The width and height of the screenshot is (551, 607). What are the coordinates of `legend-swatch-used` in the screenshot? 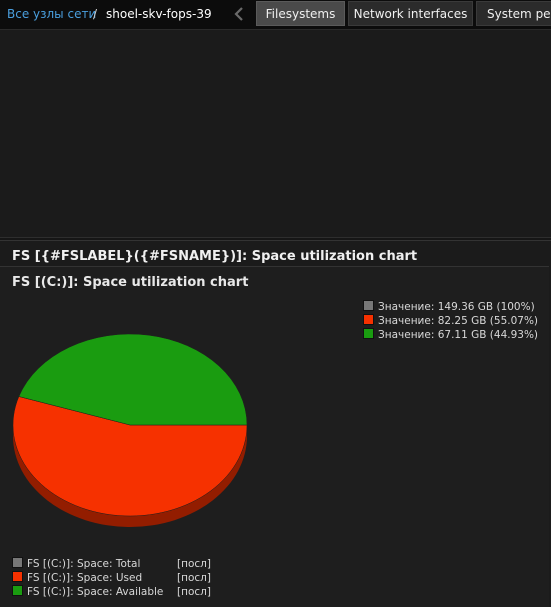 It's located at (368, 319).